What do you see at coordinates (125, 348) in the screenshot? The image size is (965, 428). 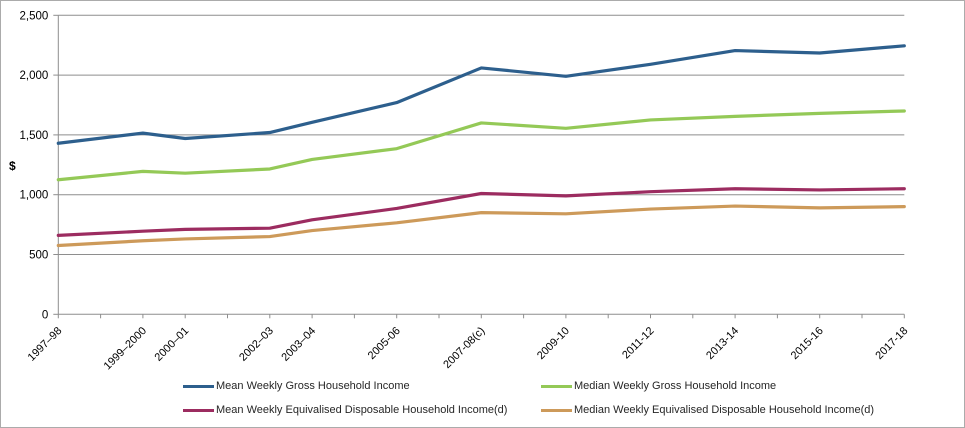 I see `x-tick-label: 1999–2000` at bounding box center [125, 348].